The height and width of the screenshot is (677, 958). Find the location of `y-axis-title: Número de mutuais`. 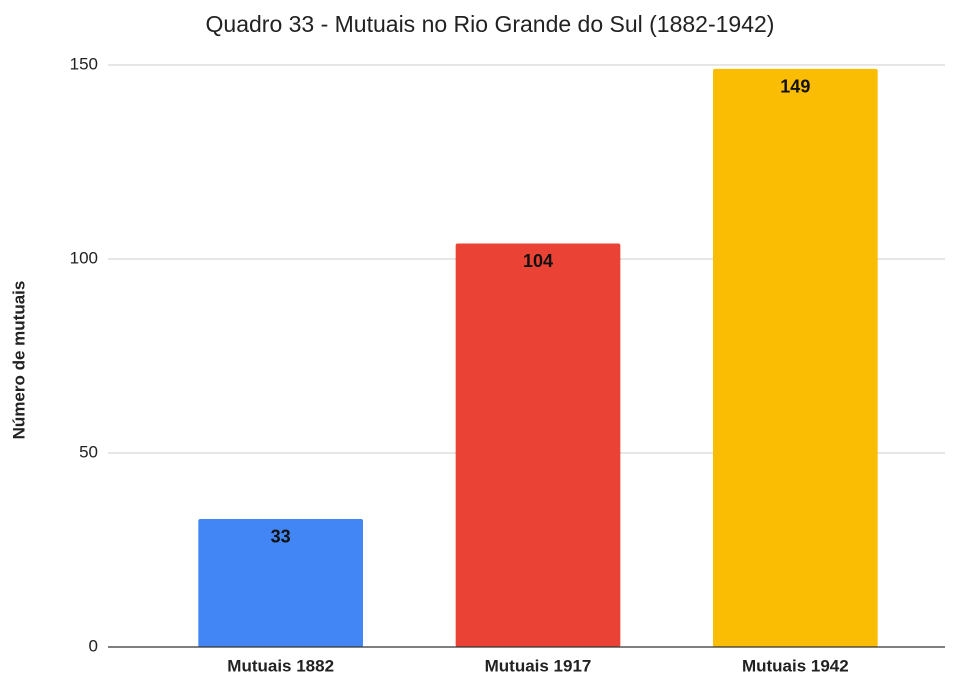

y-axis-title: Número de mutuais is located at coordinates (18, 360).